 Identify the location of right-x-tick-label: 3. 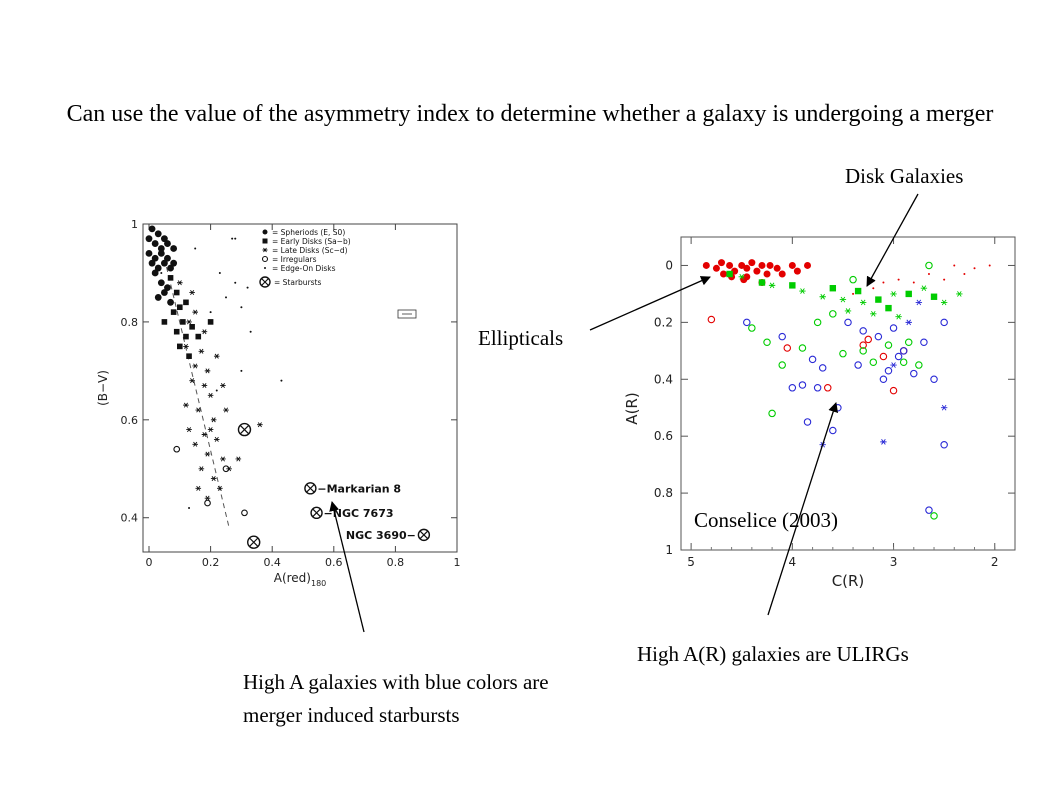
(894, 562).